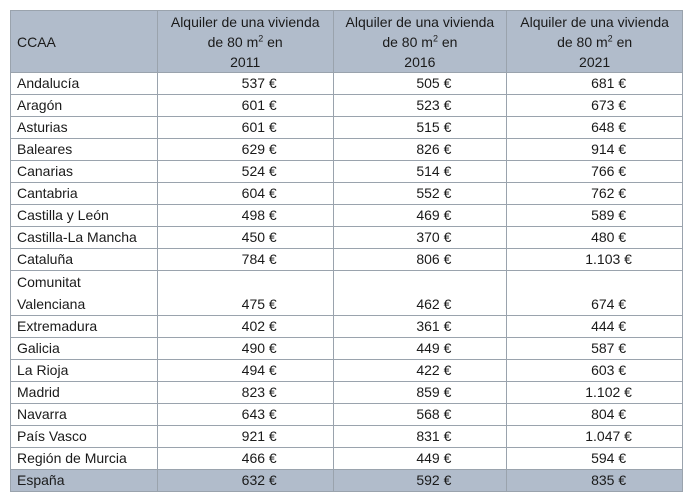  What do you see at coordinates (245, 83) in the screenshot?
I see `value-2011-cell: 537 €` at bounding box center [245, 83].